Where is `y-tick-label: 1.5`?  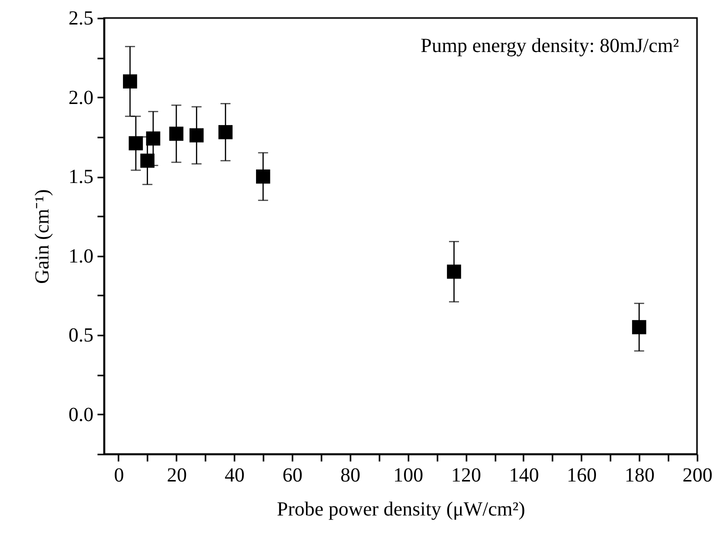 y-tick-label: 1.5 is located at coordinates (81, 177).